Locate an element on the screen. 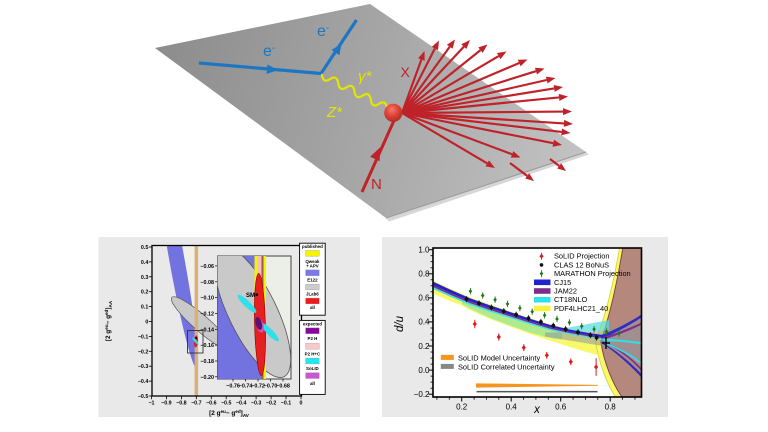 The image size is (768, 432). svg-text: P2 H+C is located at coordinates (313, 354).